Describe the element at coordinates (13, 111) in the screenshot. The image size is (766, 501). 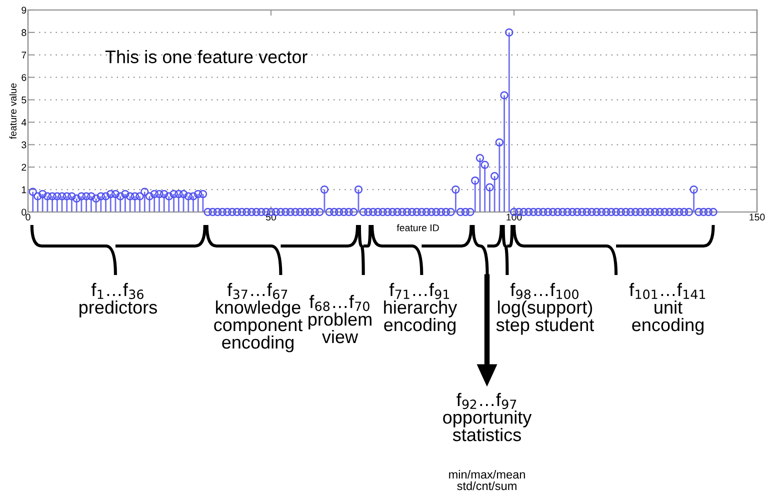
I see `y-axis-title: feature value` at that location.